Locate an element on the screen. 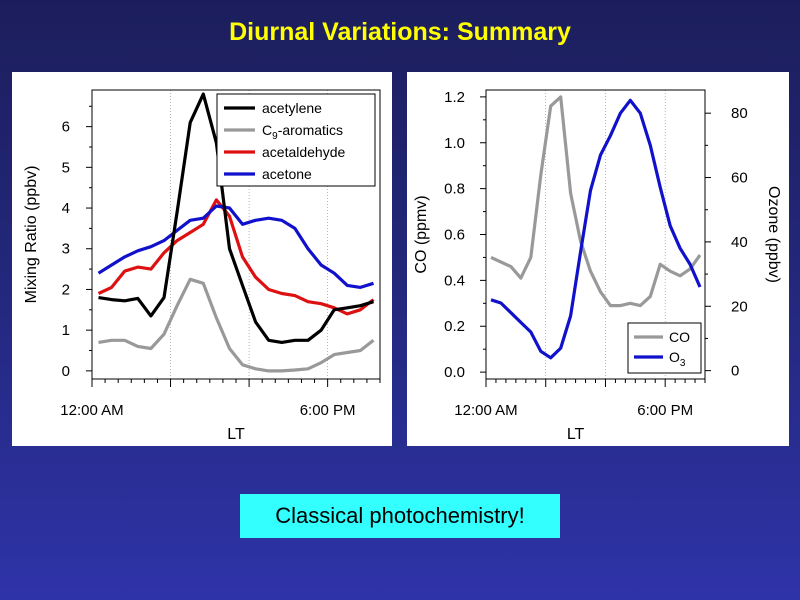 The width and height of the screenshot is (800, 600). y-axis-label: CO (ppmv) is located at coordinates (421, 234).